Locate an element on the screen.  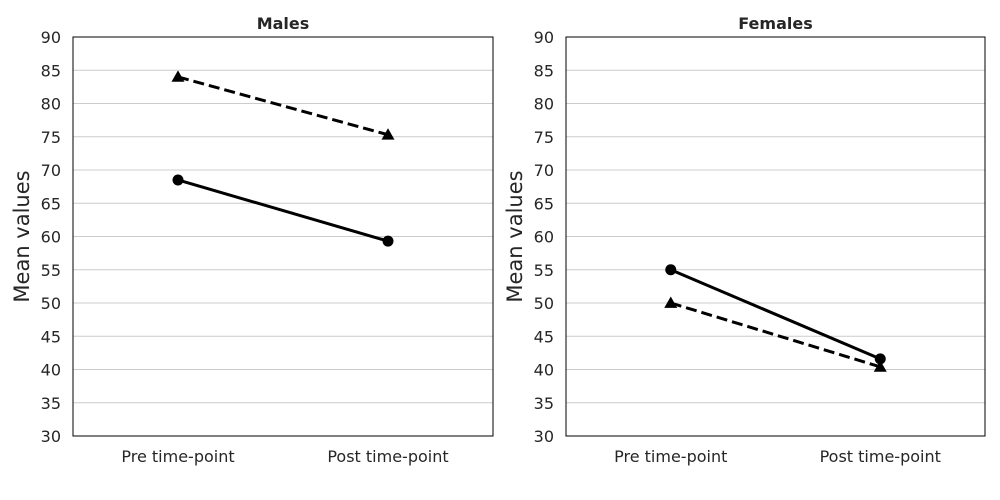
panel-title: Females is located at coordinates (775, 23).